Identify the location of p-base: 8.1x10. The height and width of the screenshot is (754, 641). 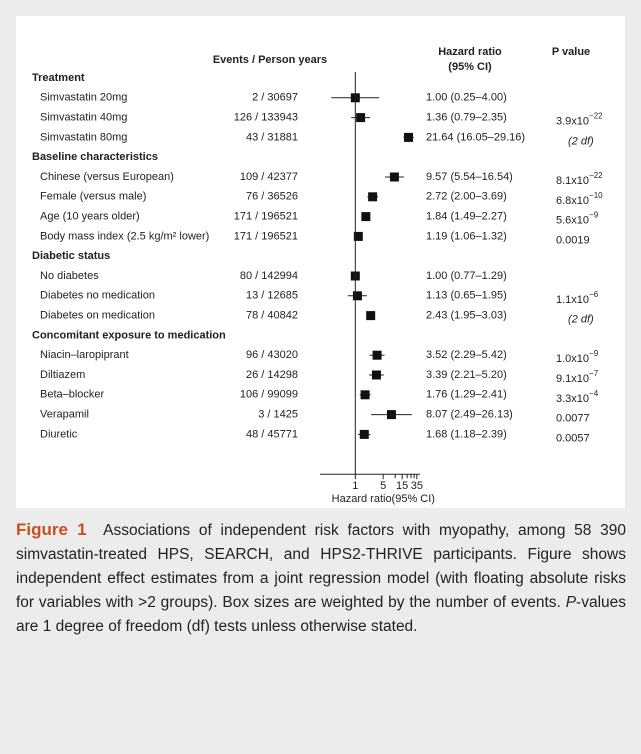
(572, 181).